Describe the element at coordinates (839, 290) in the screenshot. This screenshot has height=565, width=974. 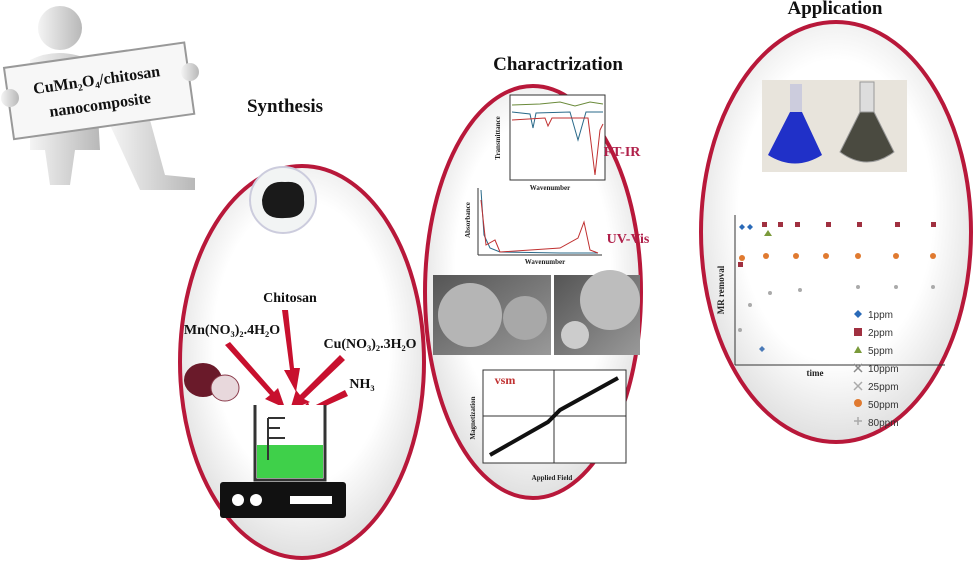
I see `removal-plot` at that location.